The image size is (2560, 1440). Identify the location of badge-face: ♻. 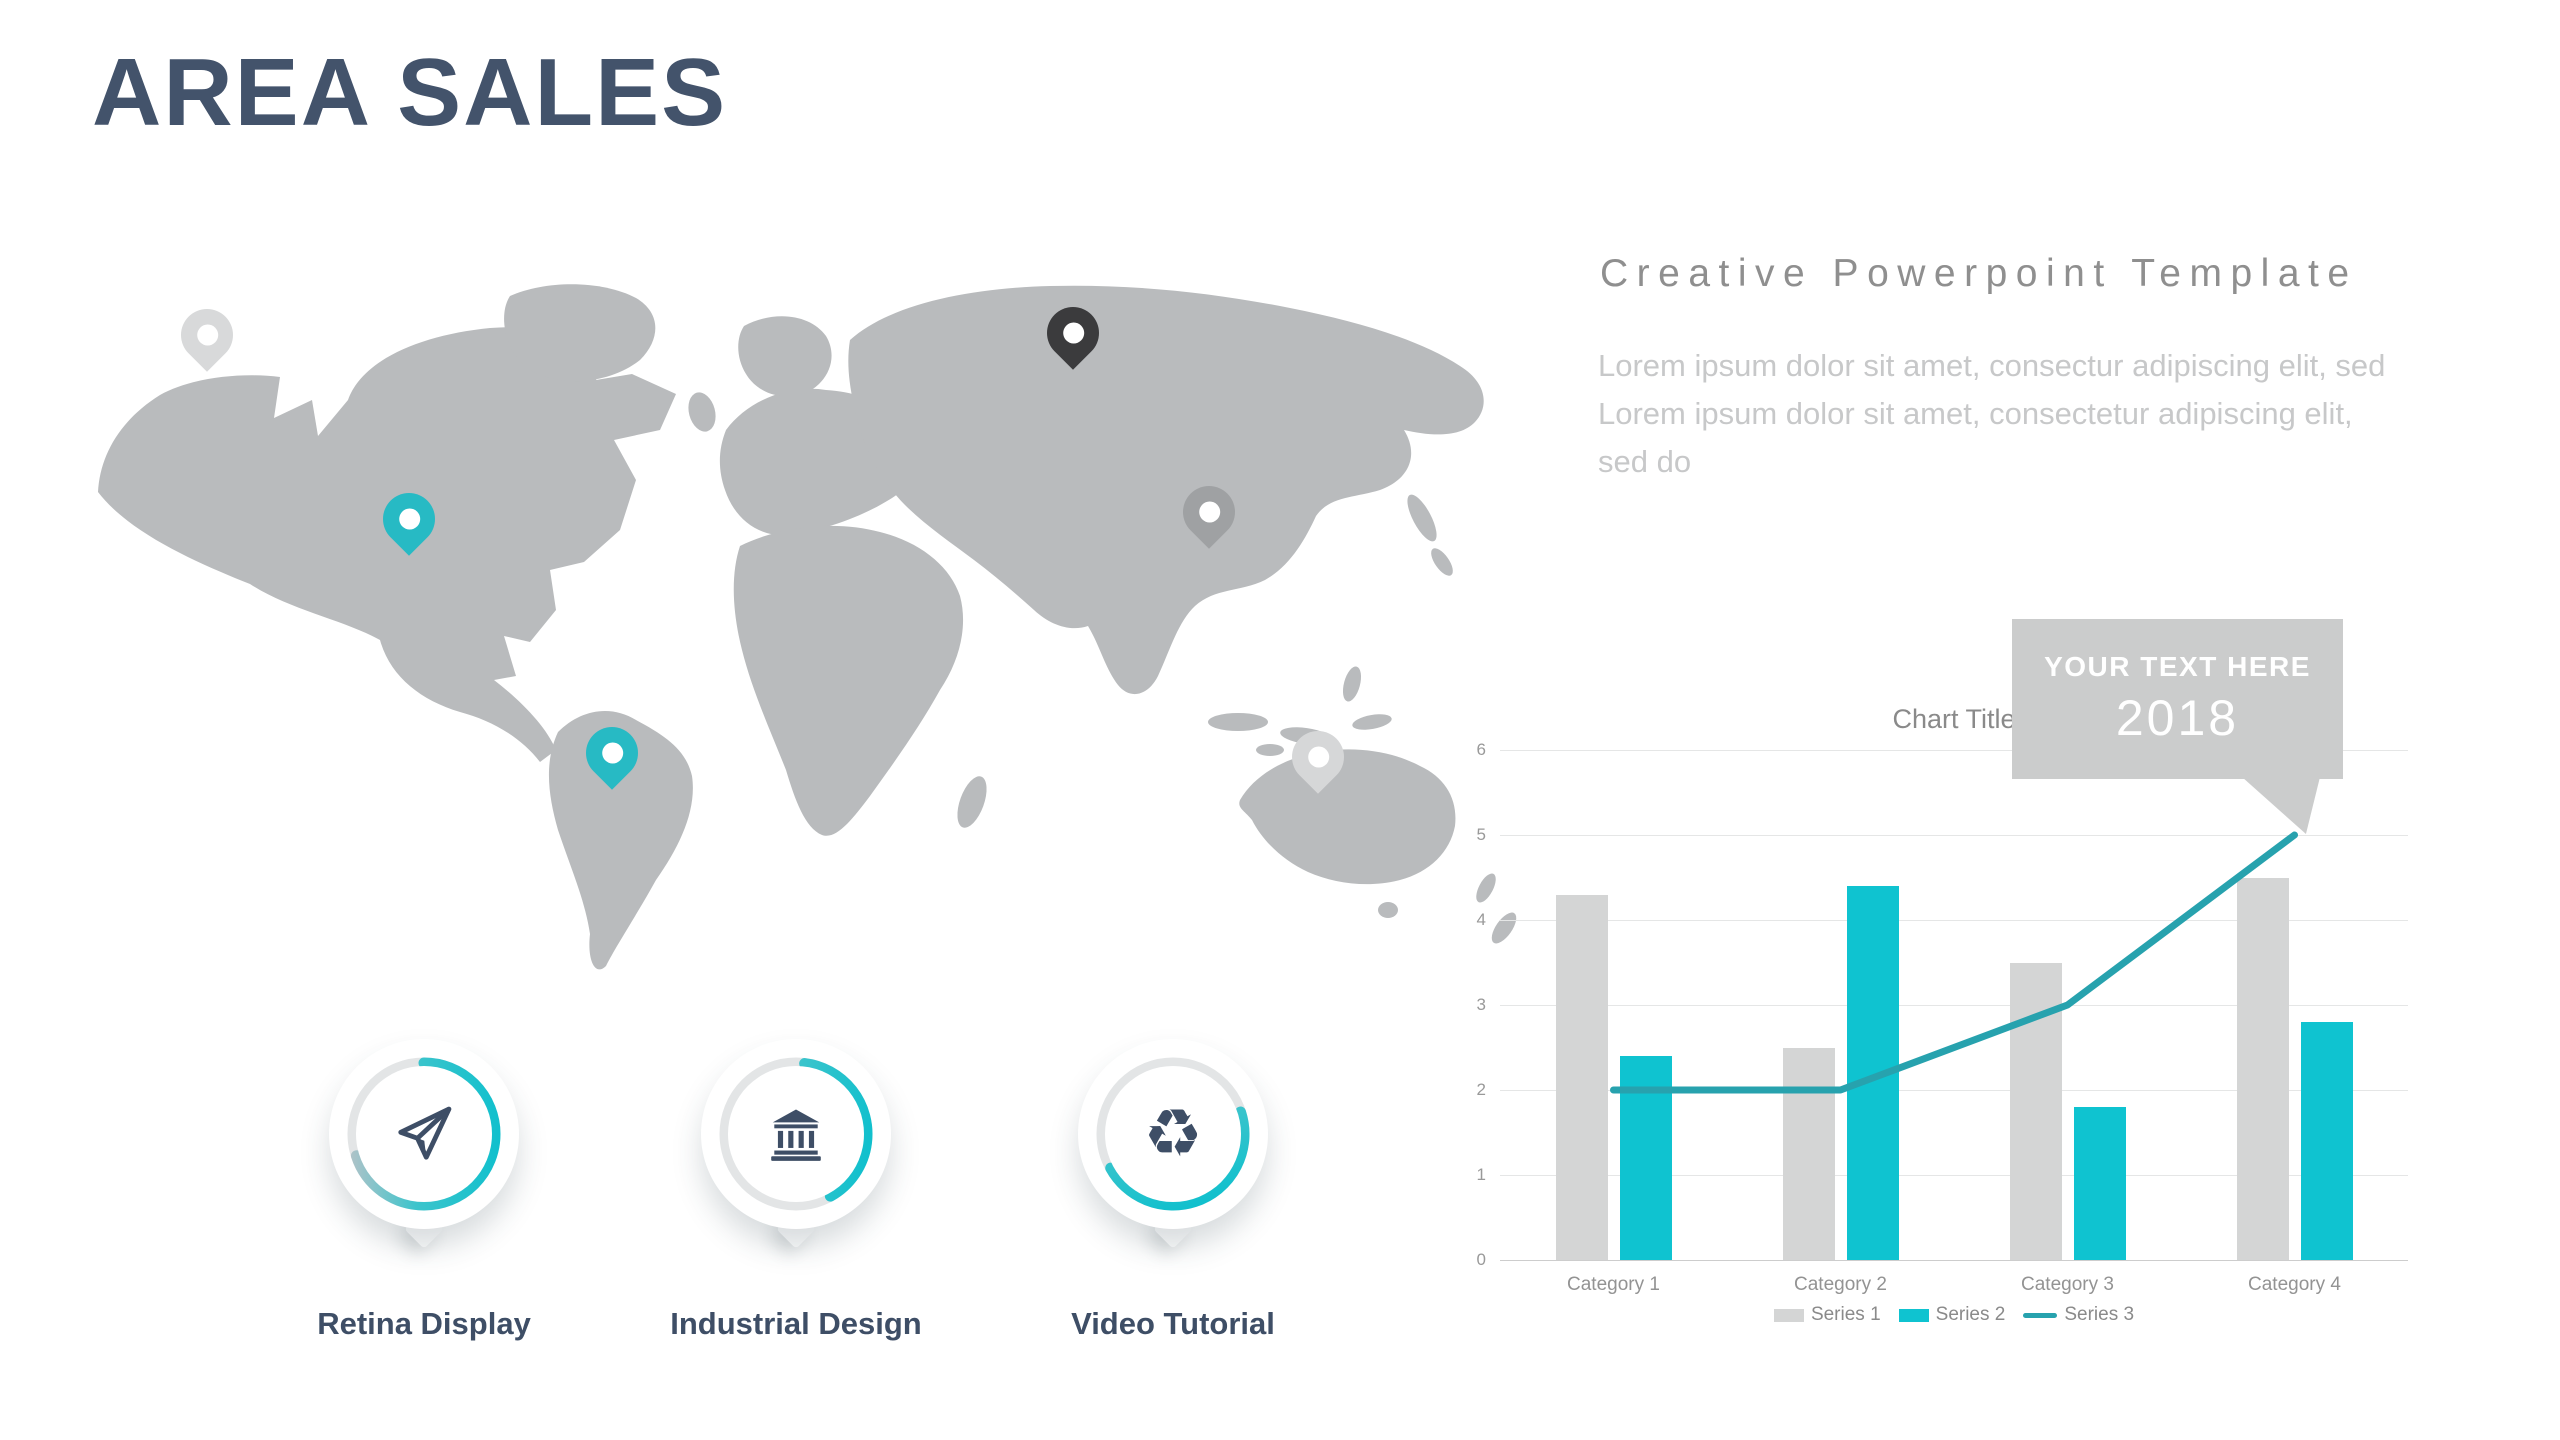
(1173, 1134).